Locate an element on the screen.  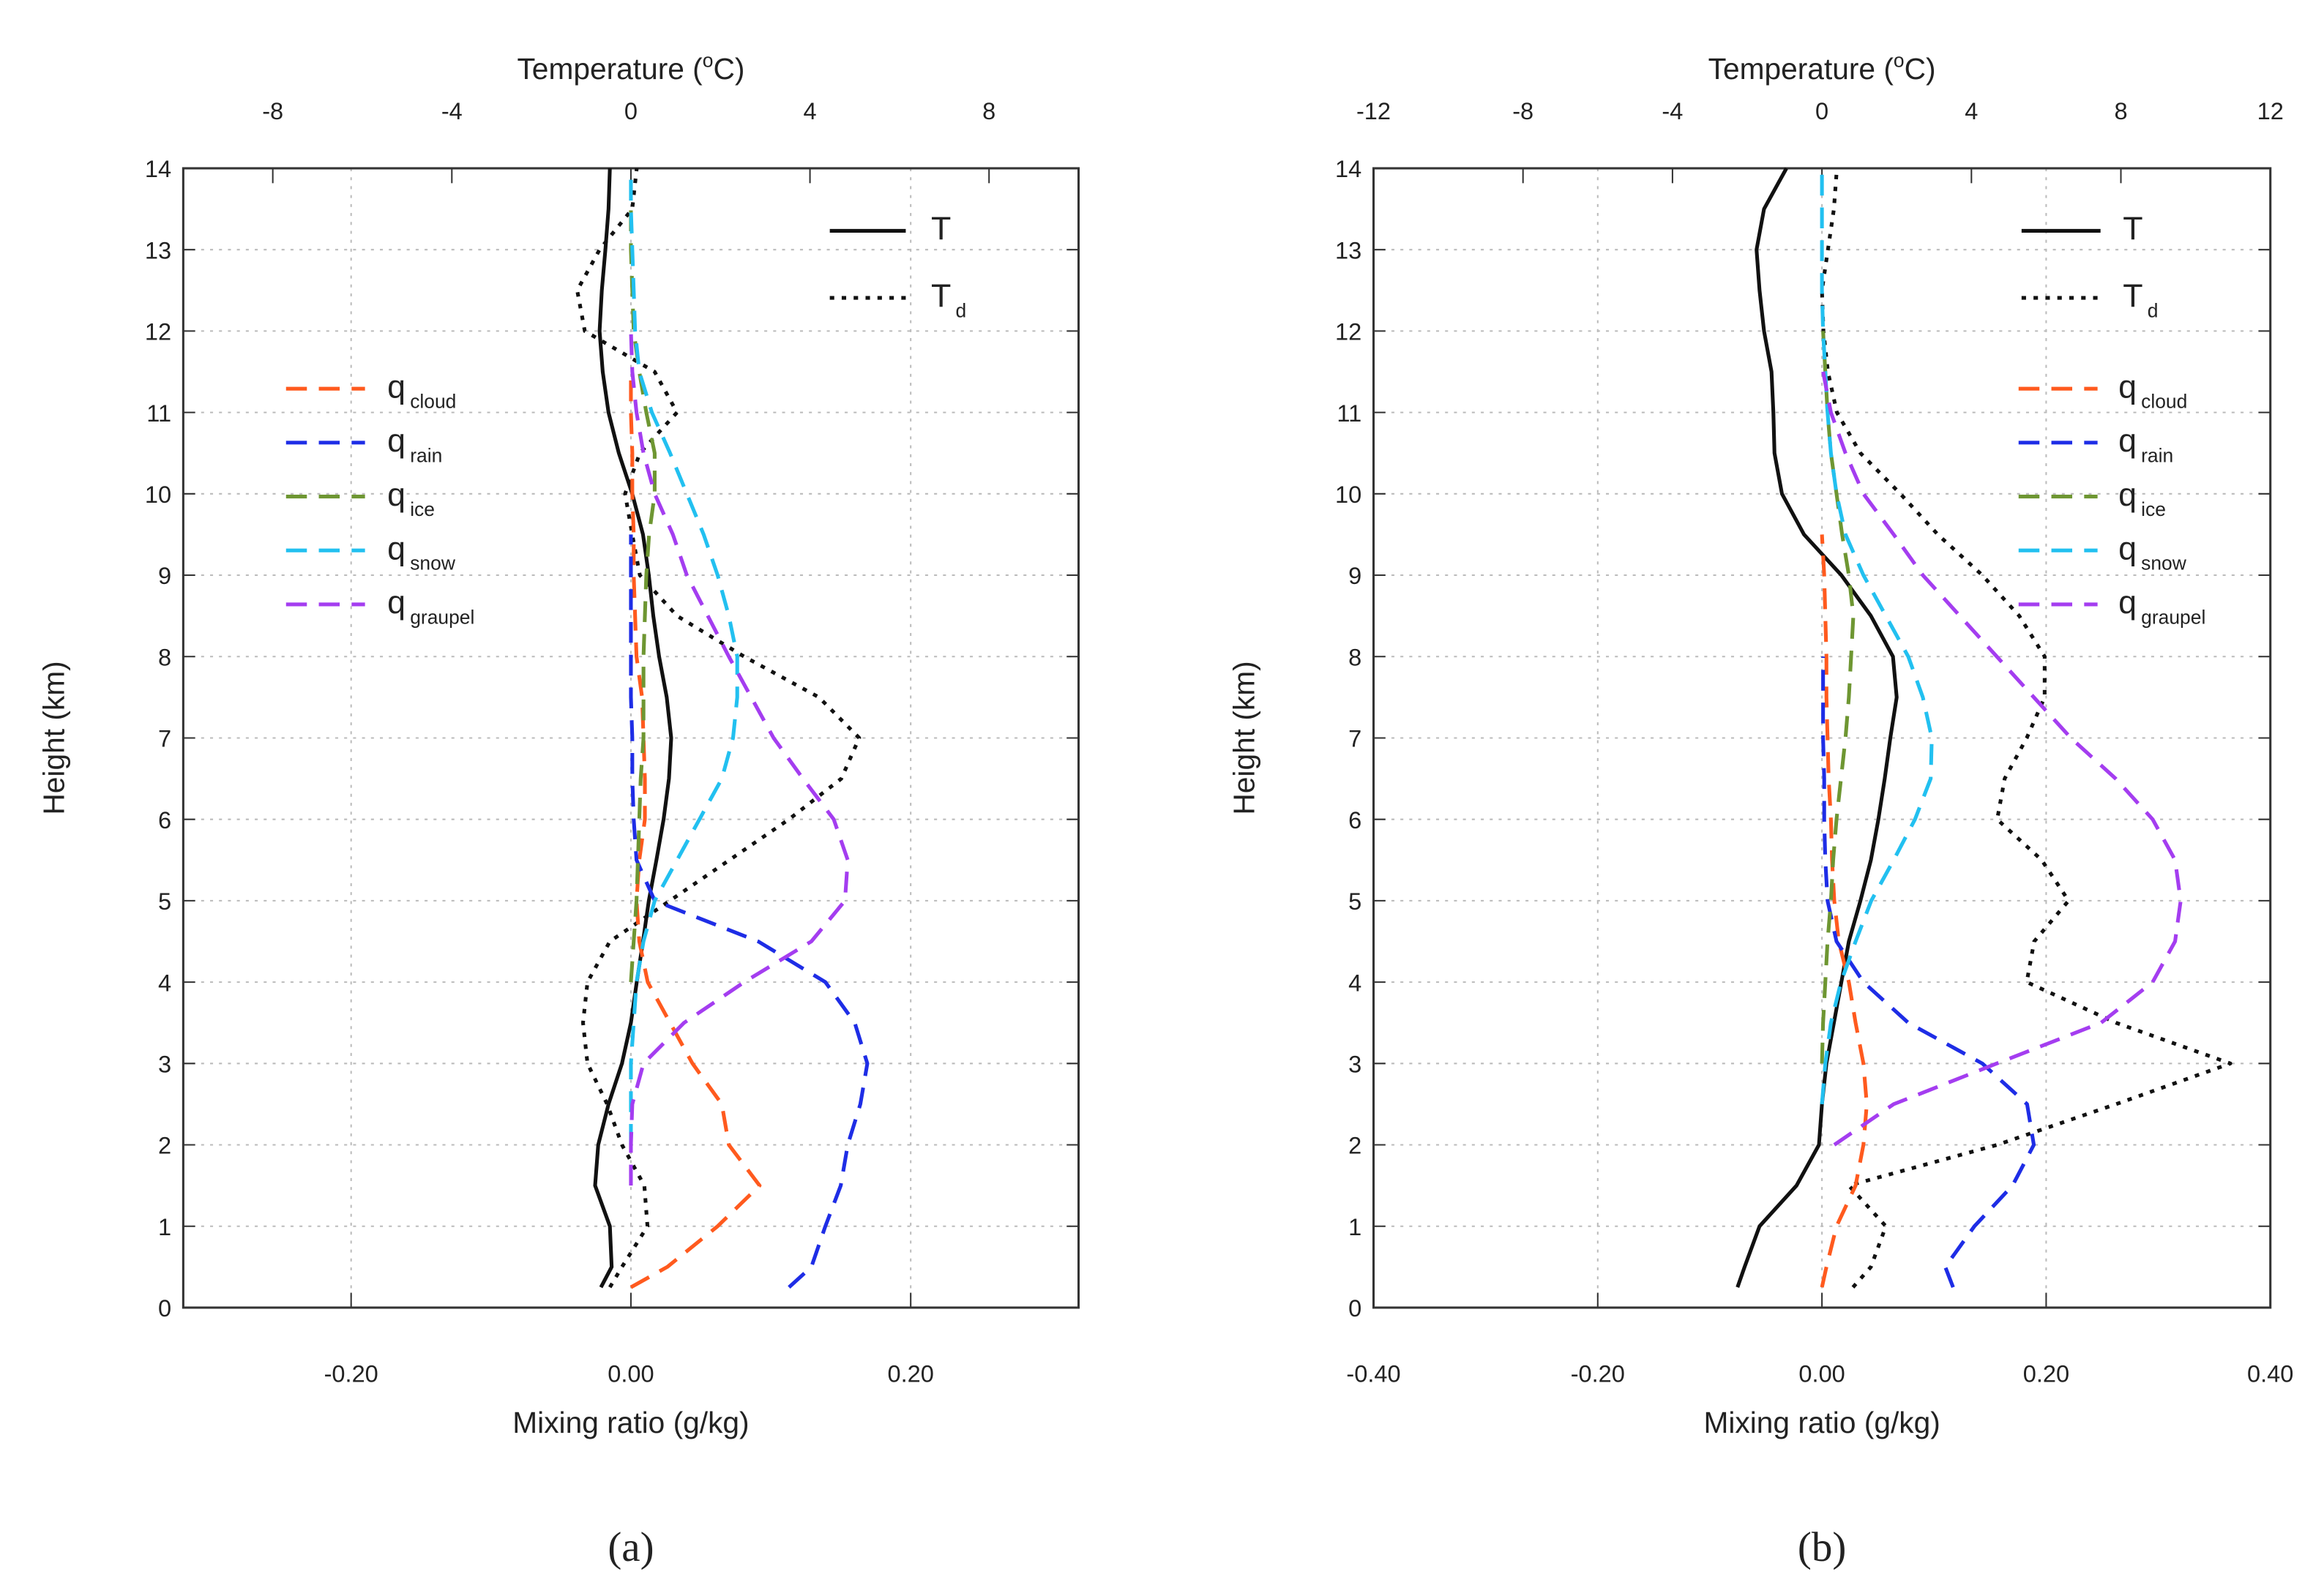
legend-label: q cloud is located at coordinates (2152, 390).